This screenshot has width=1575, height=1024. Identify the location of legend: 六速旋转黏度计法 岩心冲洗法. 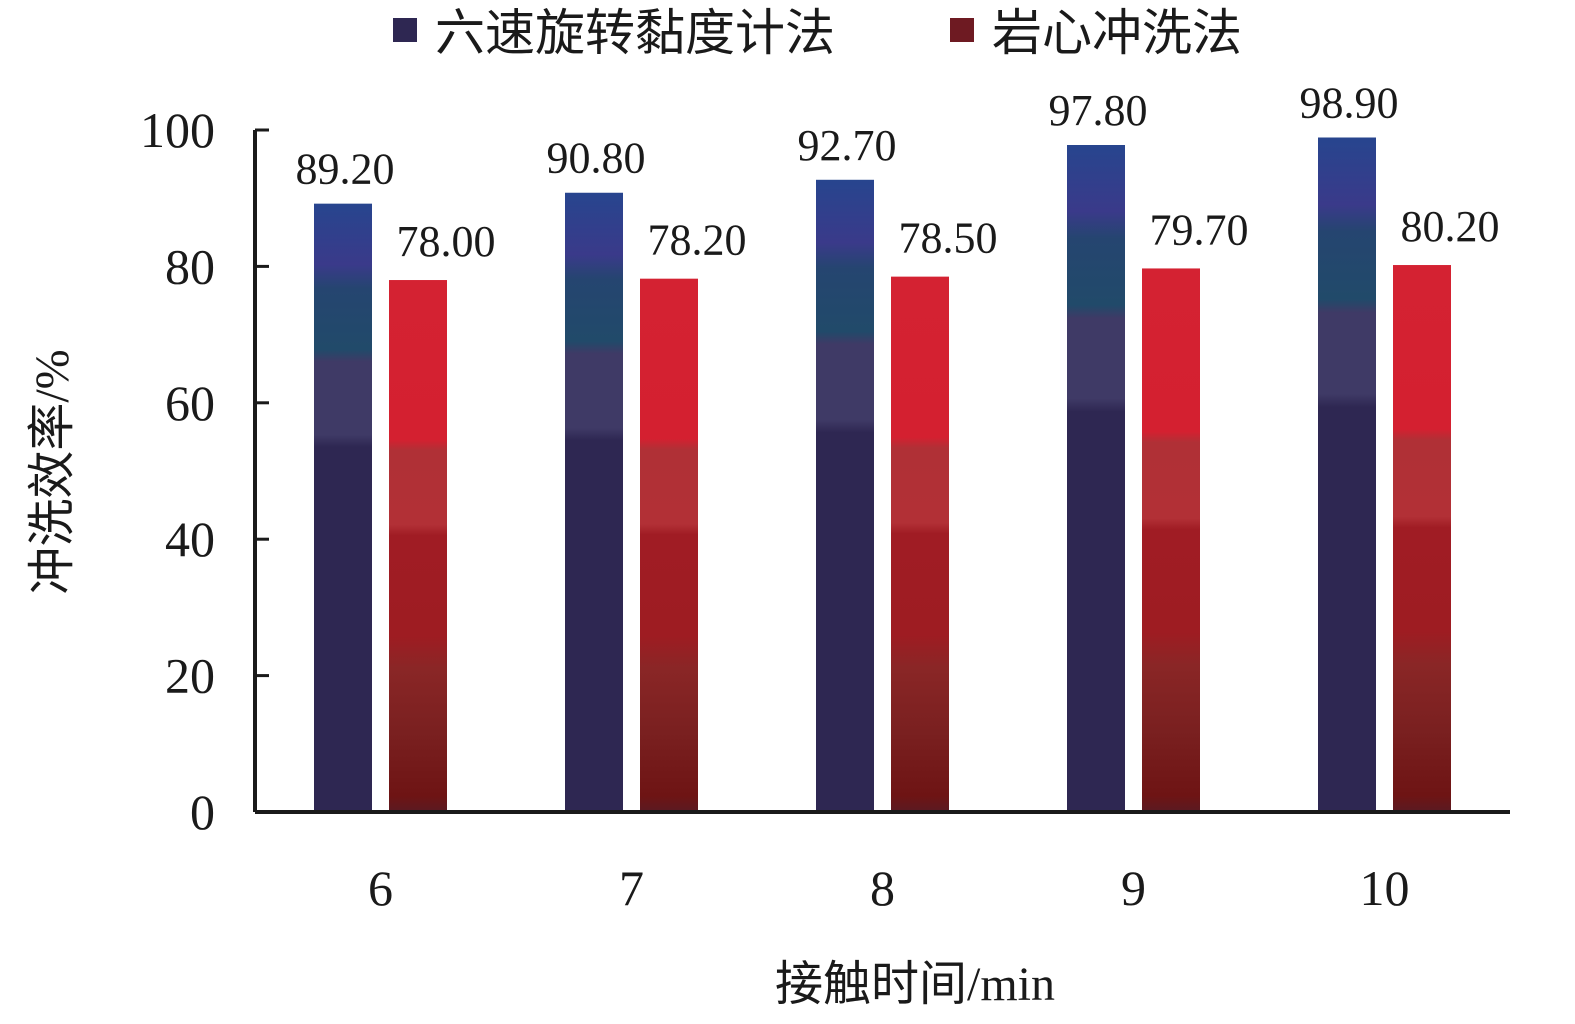
(817, 33).